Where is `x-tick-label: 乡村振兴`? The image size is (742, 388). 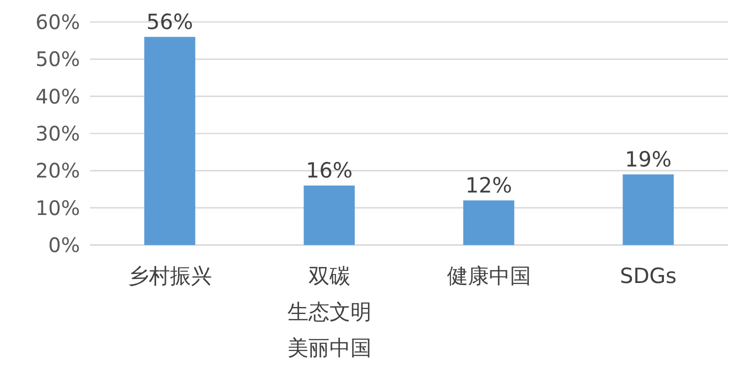
x-tick-label: 乡村振兴 is located at coordinates (170, 276).